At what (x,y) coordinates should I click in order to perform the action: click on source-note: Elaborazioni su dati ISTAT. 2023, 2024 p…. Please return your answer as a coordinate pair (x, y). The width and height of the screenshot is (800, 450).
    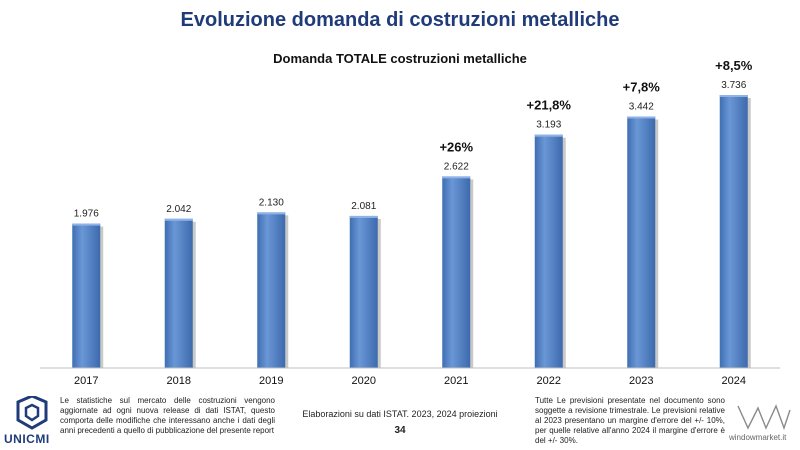
    Looking at the image, I should click on (400, 414).